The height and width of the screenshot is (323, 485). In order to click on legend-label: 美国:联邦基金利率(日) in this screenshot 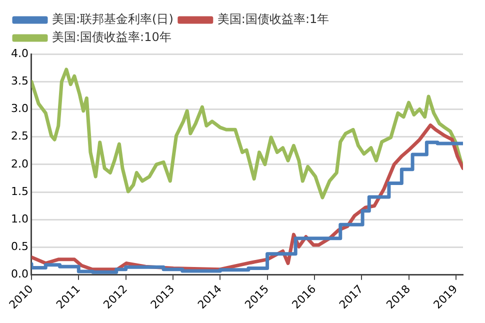, I will do `click(113, 19)`.